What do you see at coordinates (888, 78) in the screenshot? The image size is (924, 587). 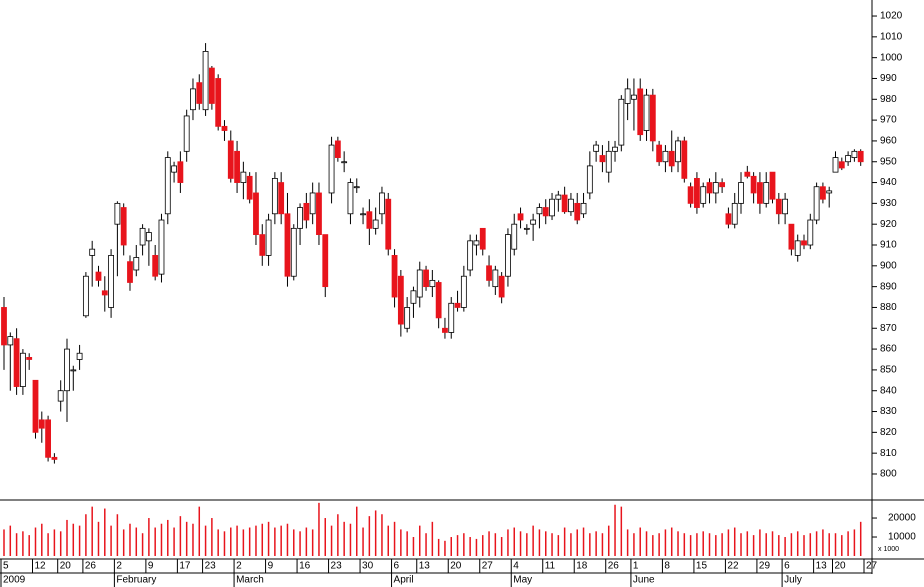 I see `y-tick-label: 990` at bounding box center [888, 78].